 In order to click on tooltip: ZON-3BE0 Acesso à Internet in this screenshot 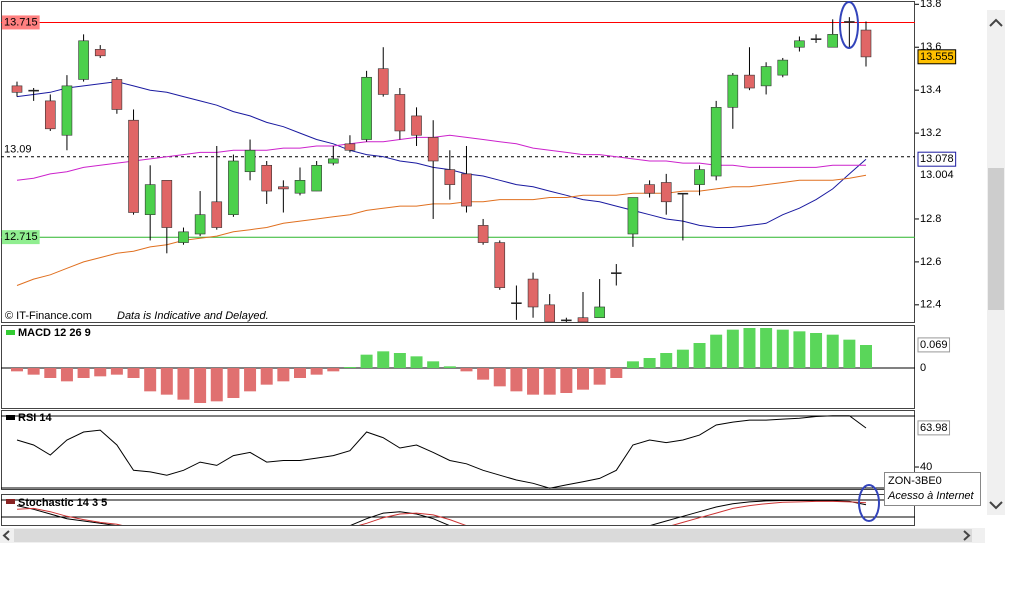, I will do `click(932, 489)`.